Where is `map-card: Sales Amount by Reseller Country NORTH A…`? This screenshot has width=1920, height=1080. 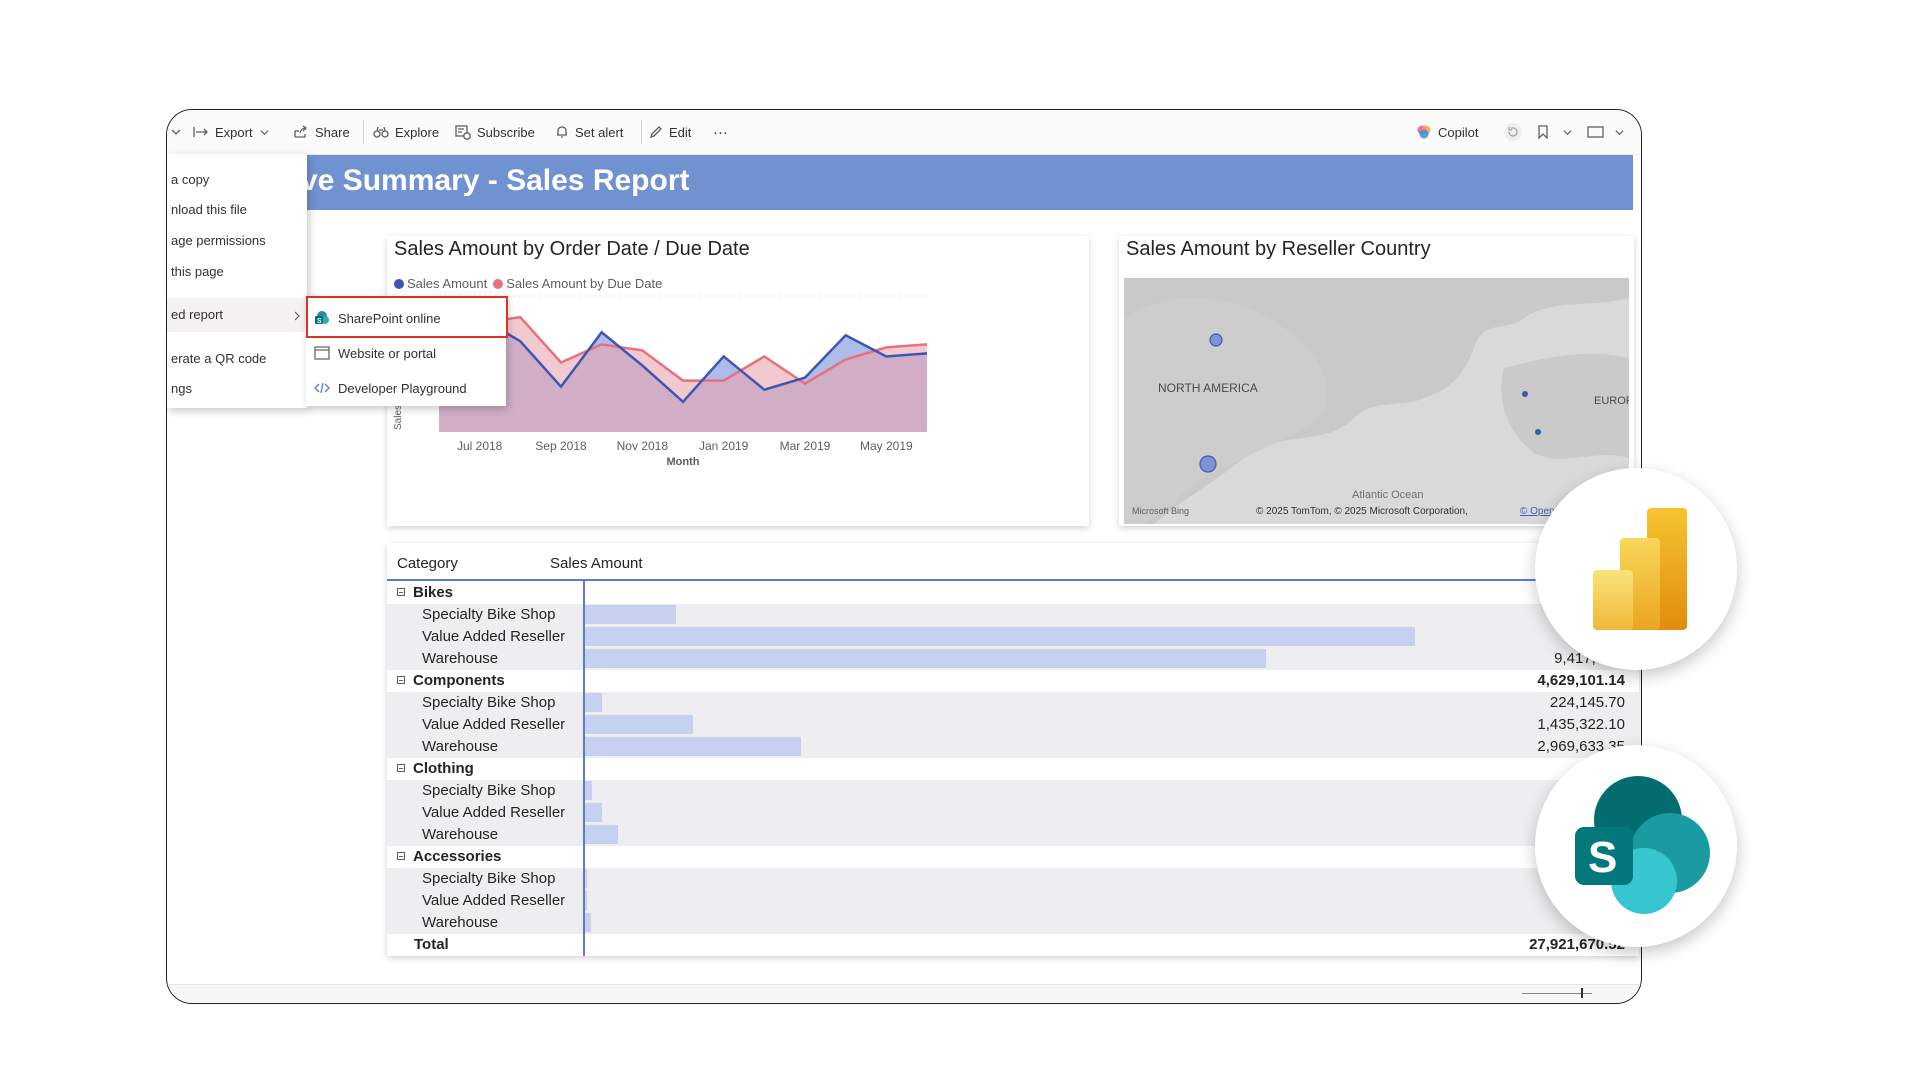 map-card: Sales Amount by Reseller Country NORTH A… is located at coordinates (1376, 381).